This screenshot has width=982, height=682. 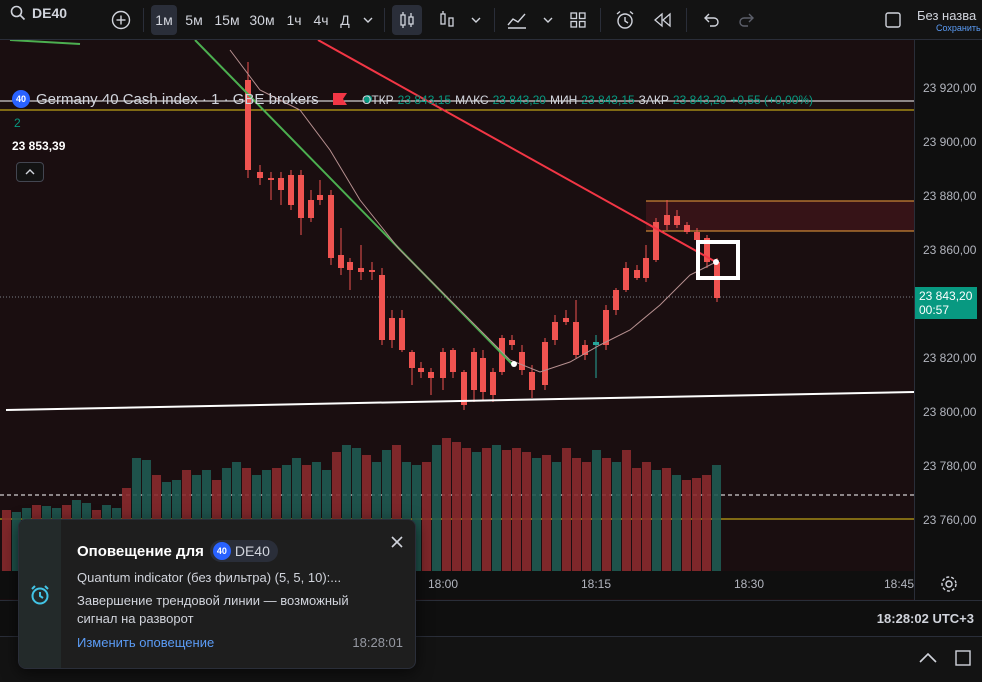 I want to click on undo-button, so click(x=711, y=20).